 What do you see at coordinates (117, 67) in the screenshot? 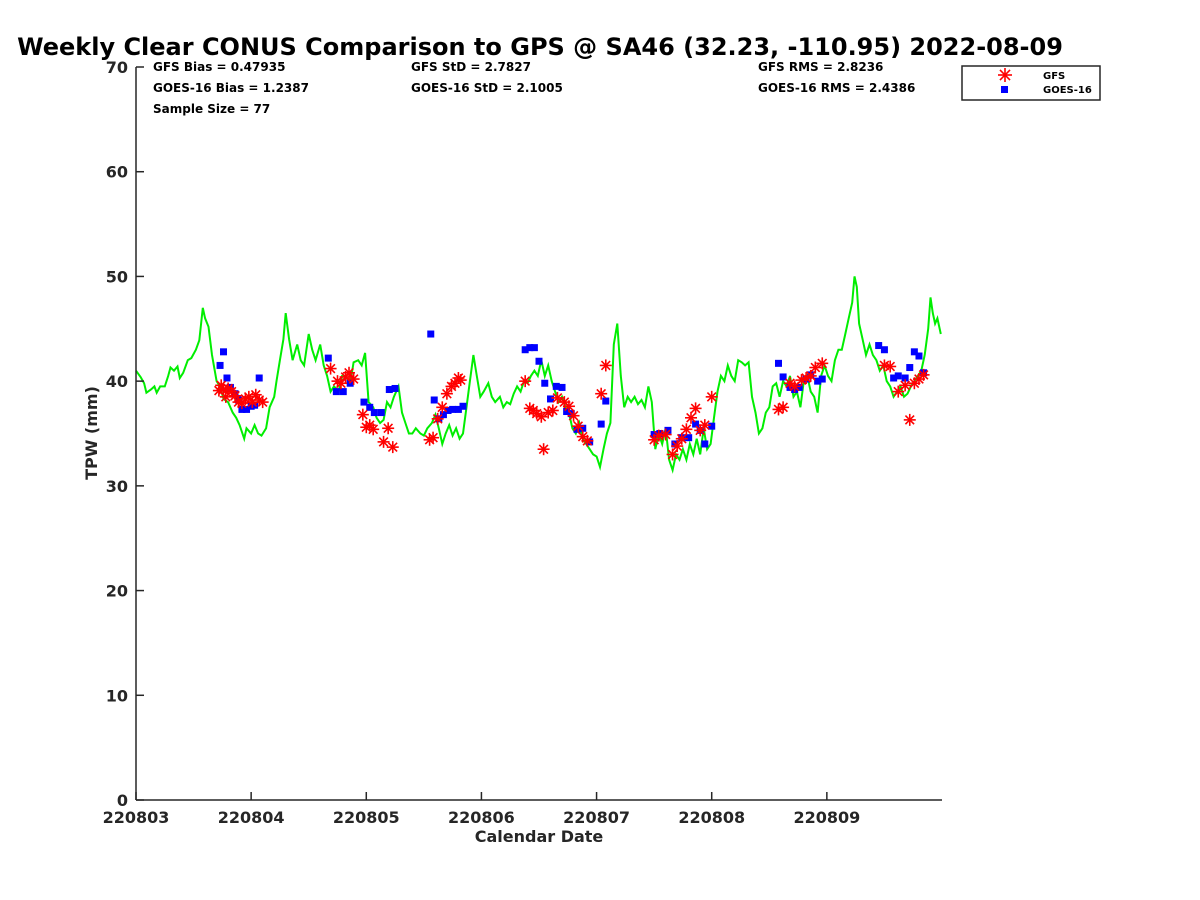
I see `y-tick-label: 70` at bounding box center [117, 67].